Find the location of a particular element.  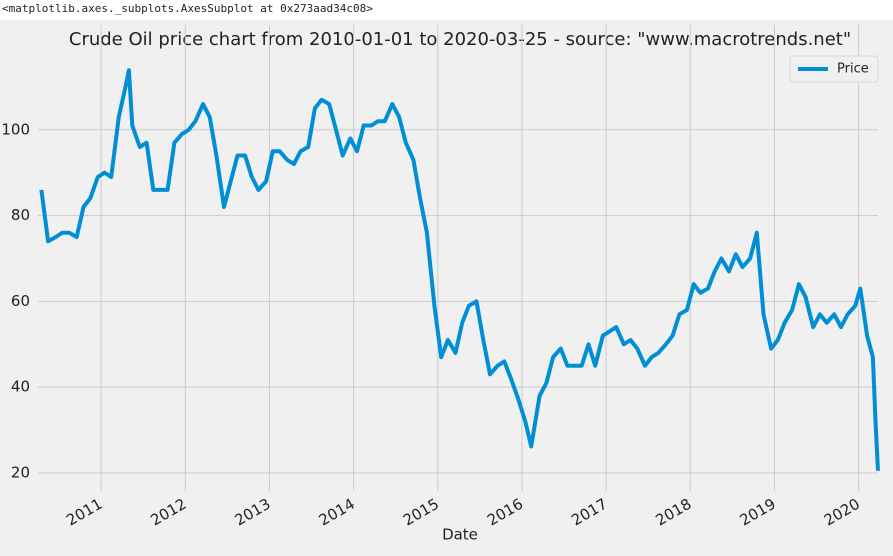

y-tick-label: 20 is located at coordinates (20, 472).